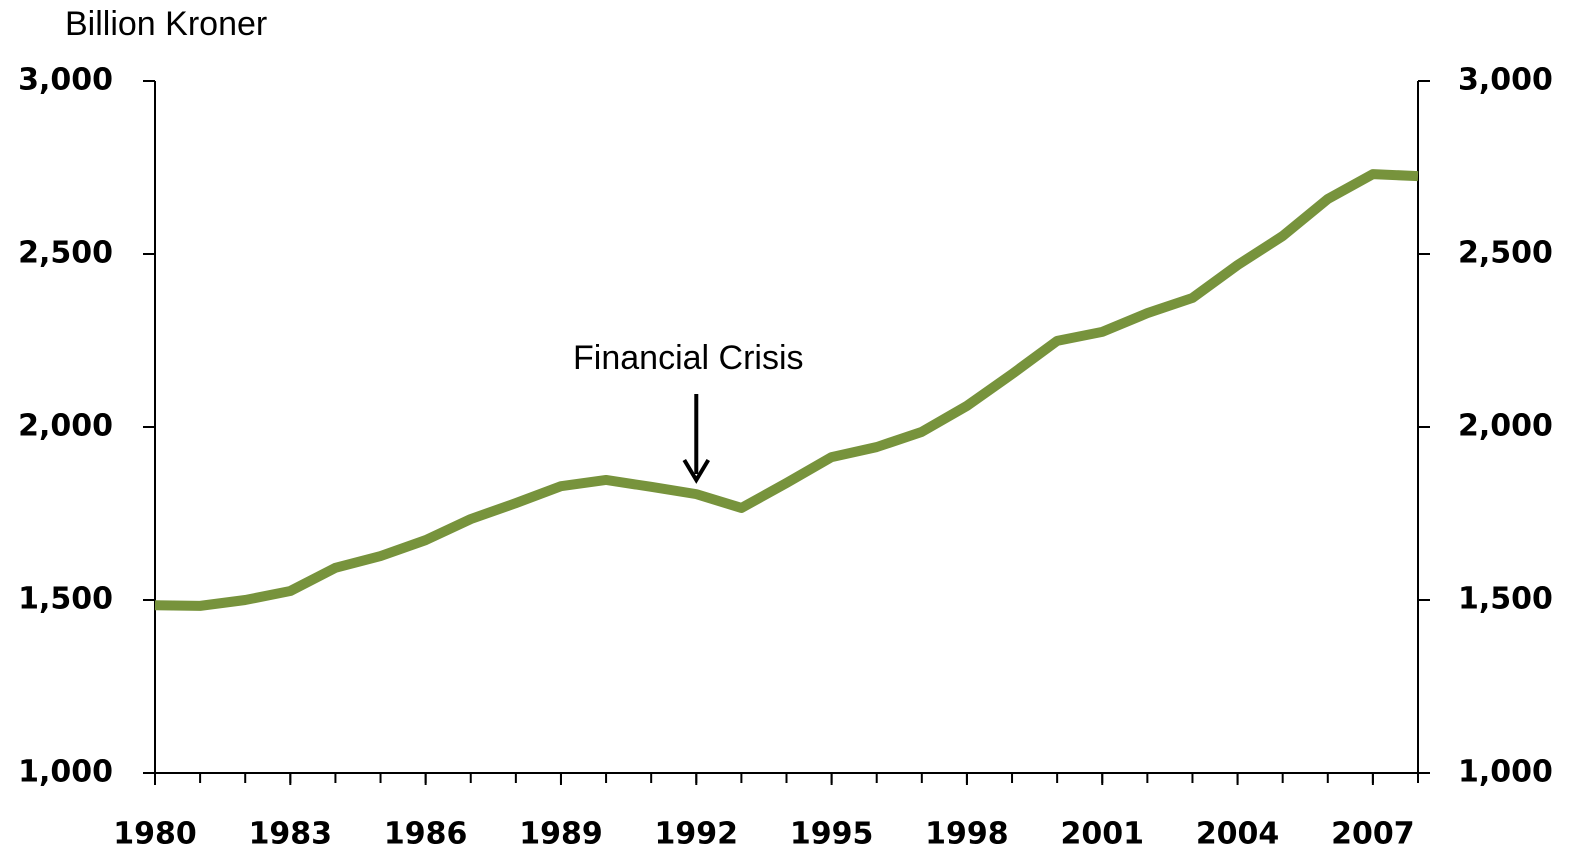 This screenshot has width=1591, height=865. I want to click on annotation-arrowhead, so click(696, 471).